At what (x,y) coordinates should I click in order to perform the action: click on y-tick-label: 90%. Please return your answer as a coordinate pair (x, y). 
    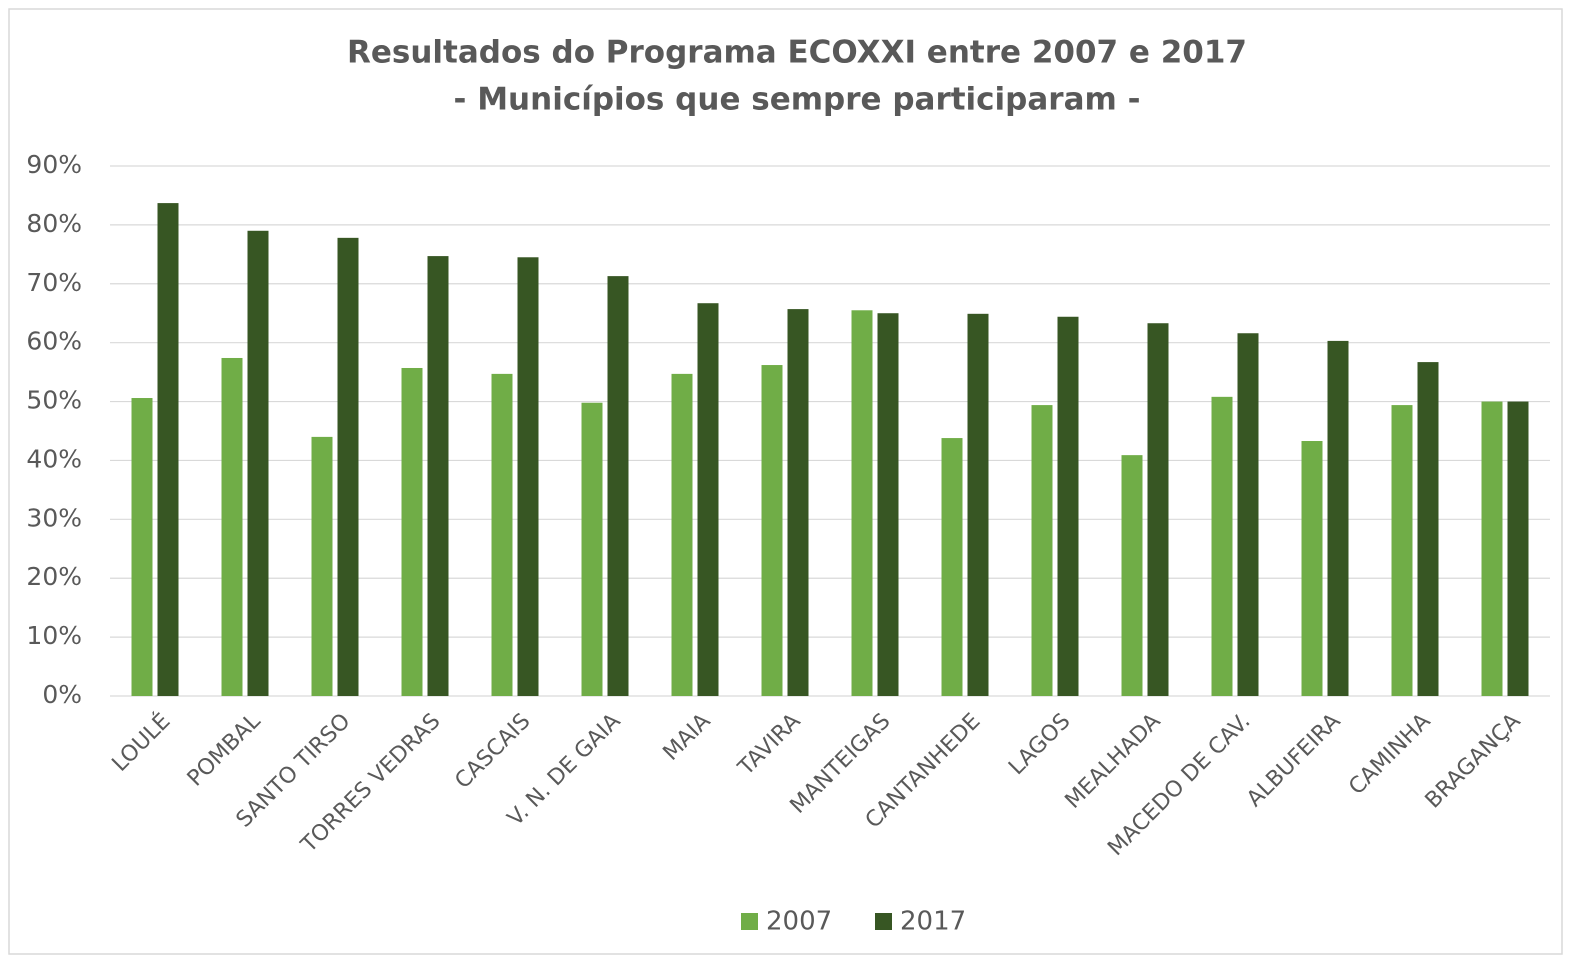
    Looking at the image, I should click on (54, 164).